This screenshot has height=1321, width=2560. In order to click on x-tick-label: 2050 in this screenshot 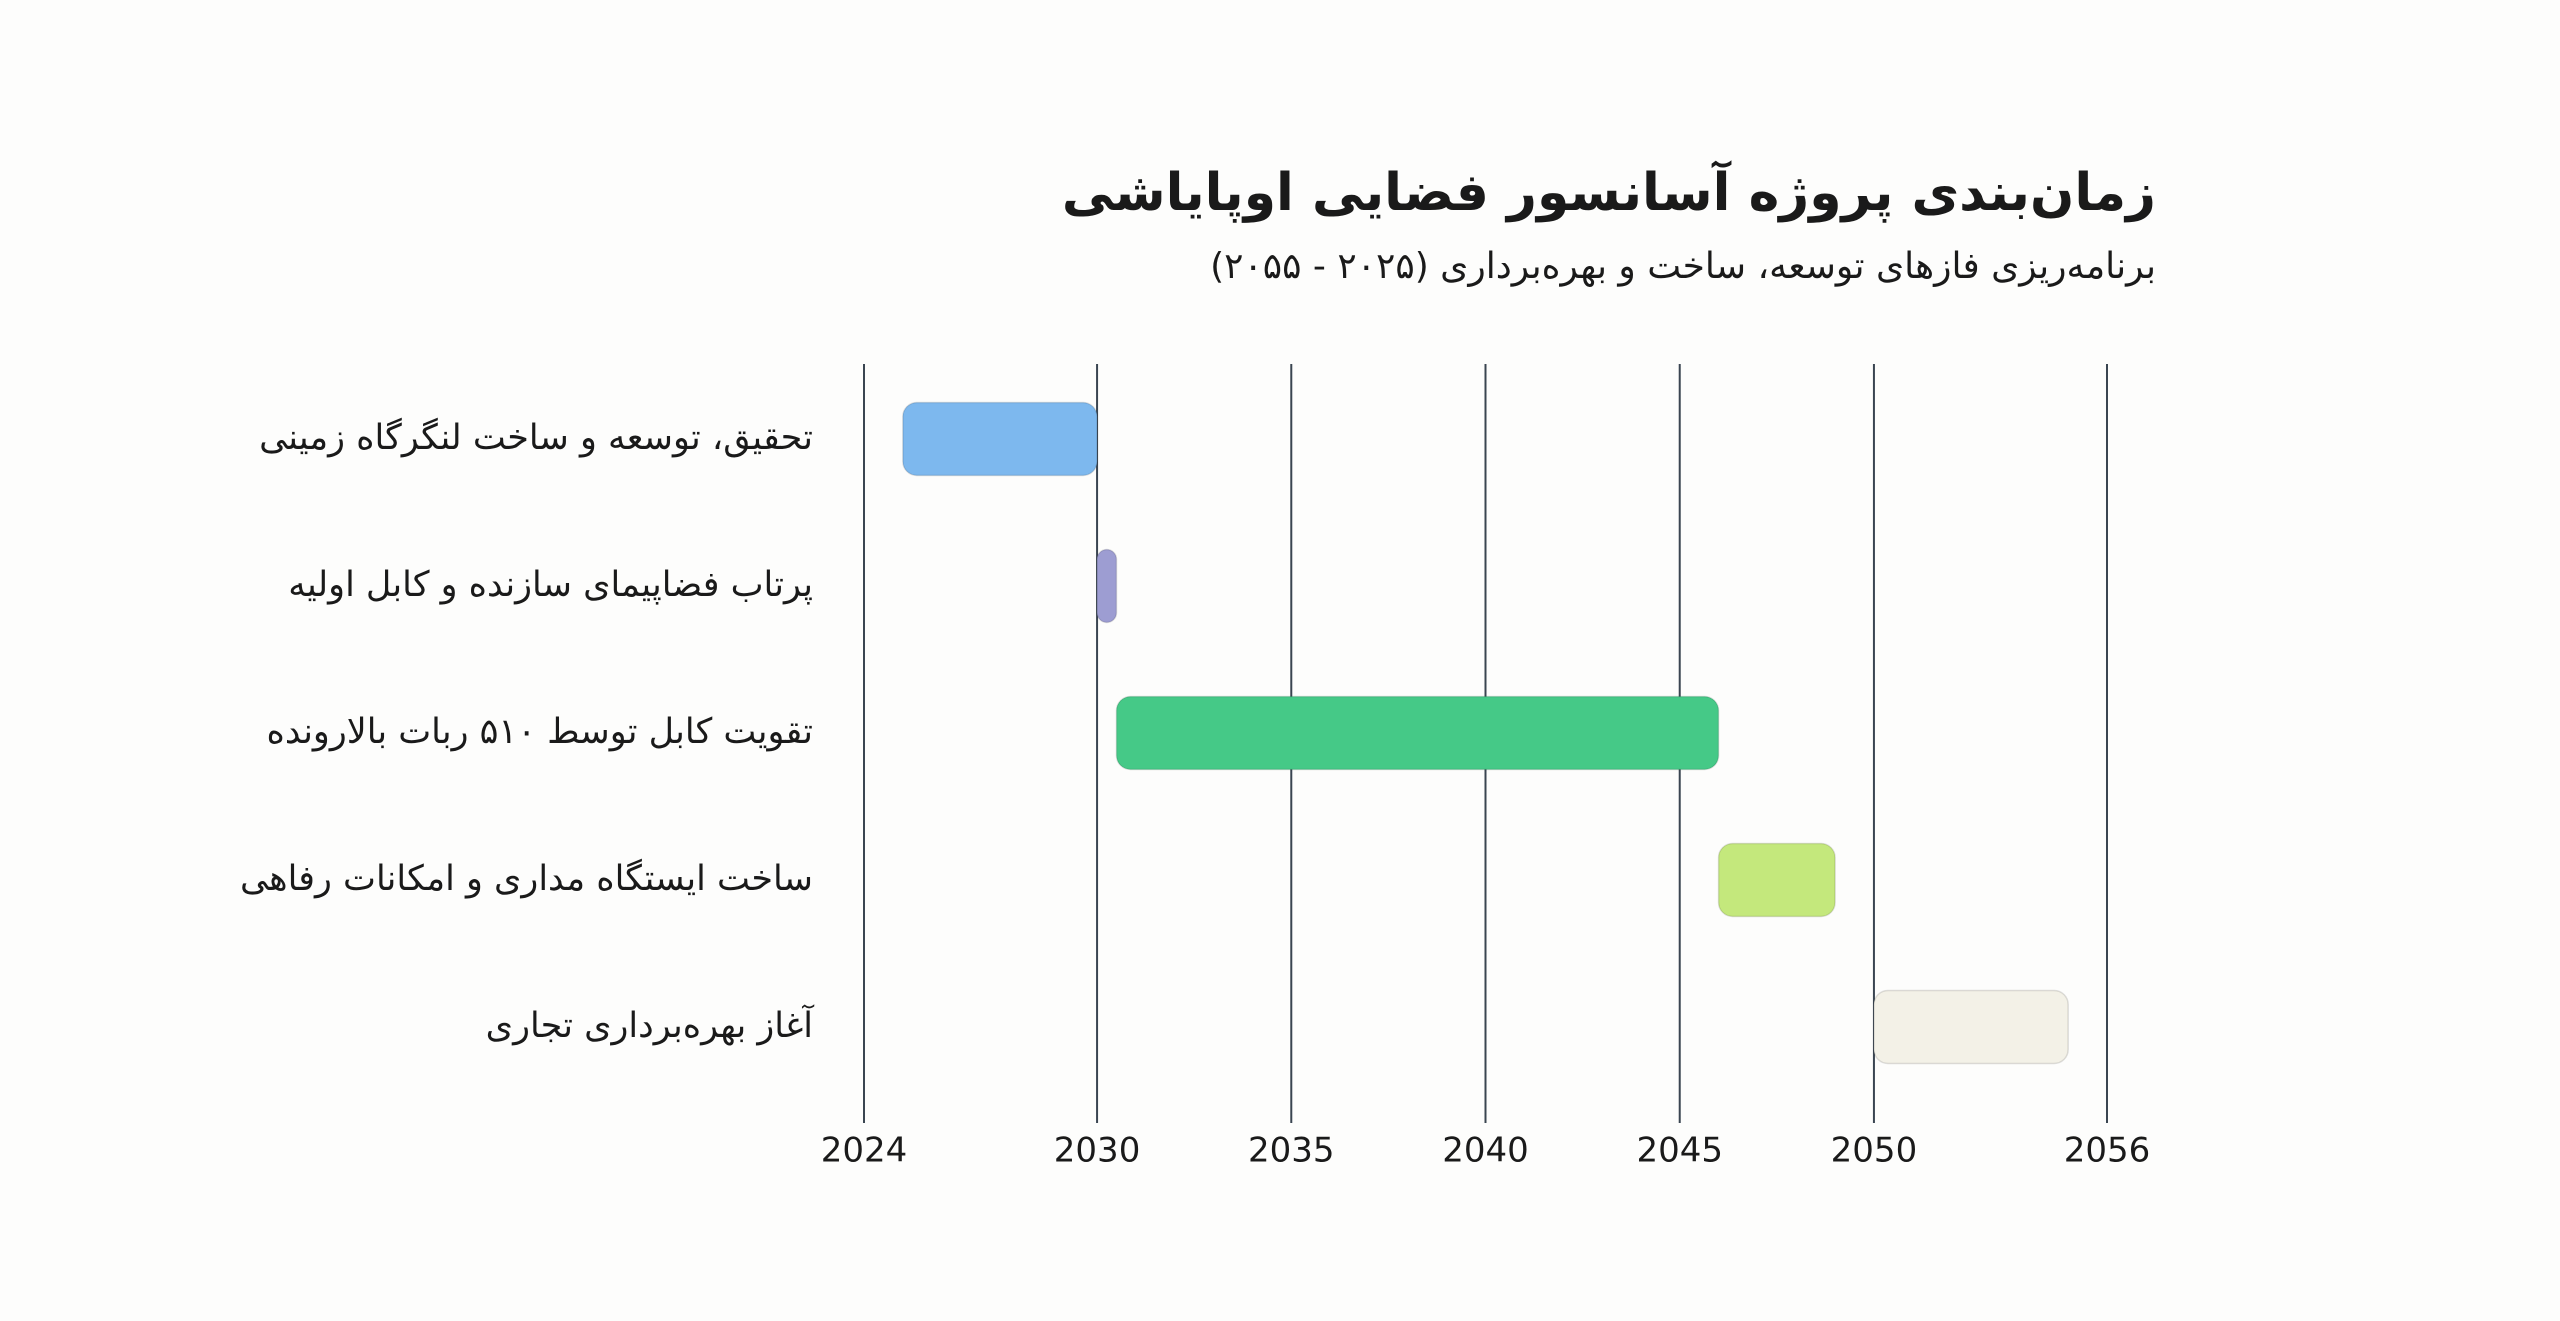, I will do `click(1874, 1151)`.